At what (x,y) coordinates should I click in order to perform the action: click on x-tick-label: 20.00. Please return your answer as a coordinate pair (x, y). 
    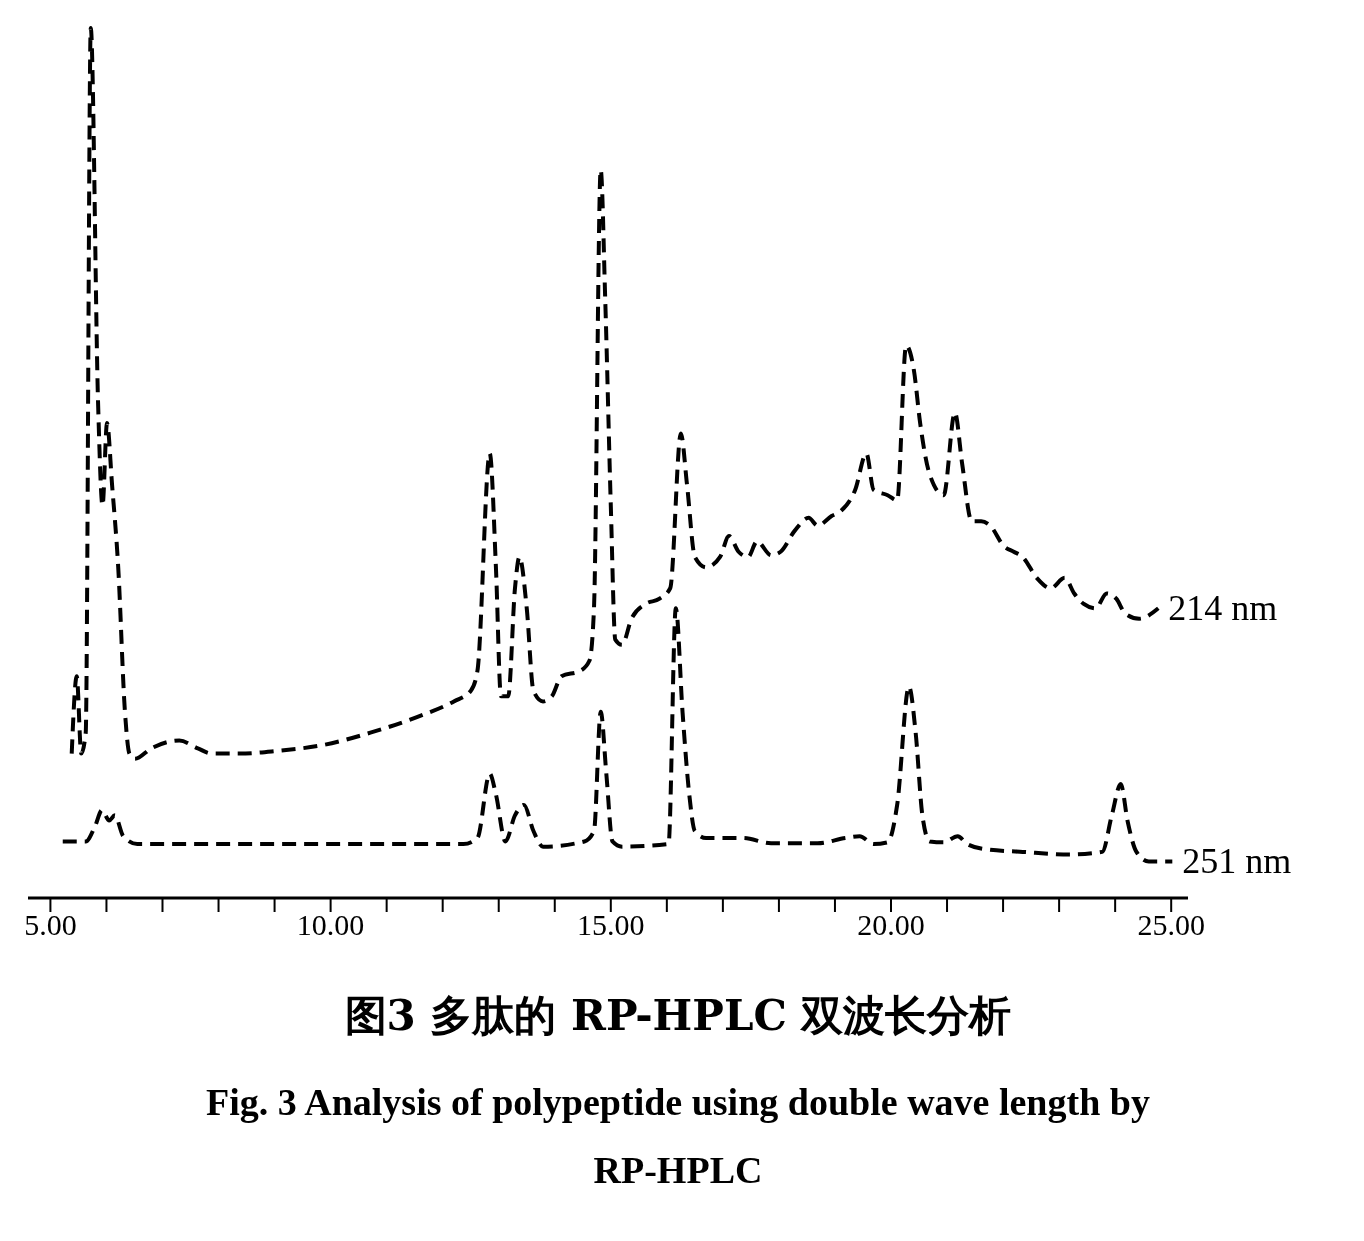
    Looking at the image, I should click on (891, 925).